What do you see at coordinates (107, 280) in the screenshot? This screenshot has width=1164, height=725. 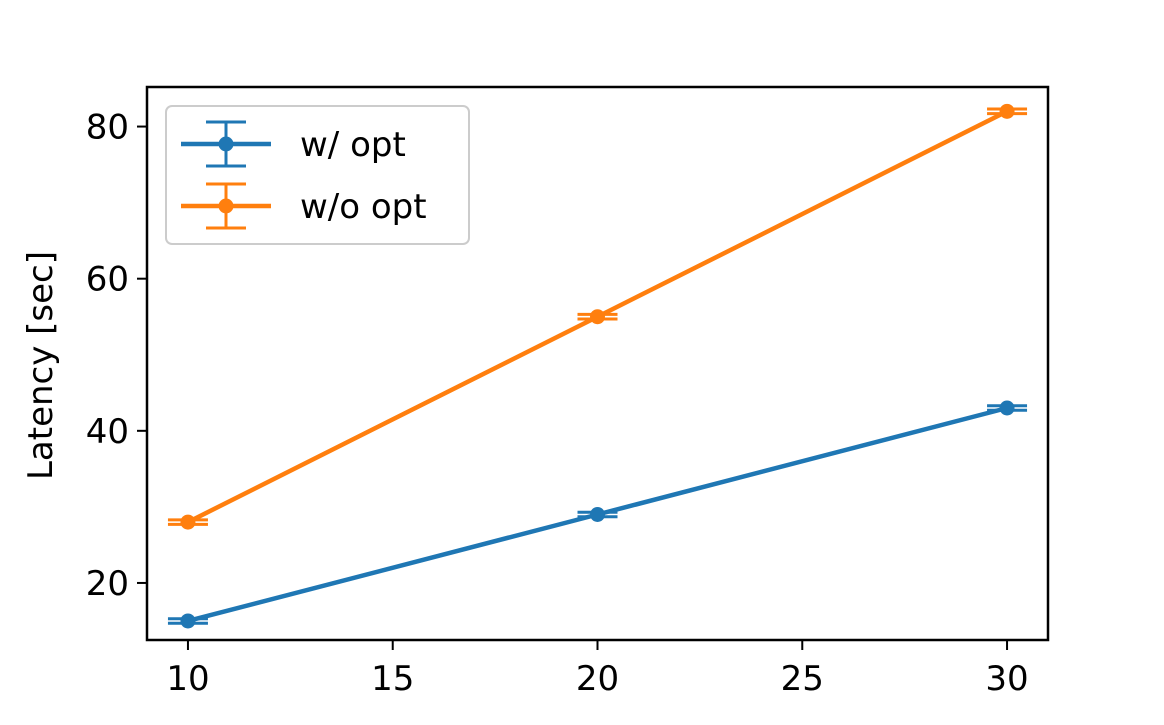 I see `y-tick-label: 60` at bounding box center [107, 280].